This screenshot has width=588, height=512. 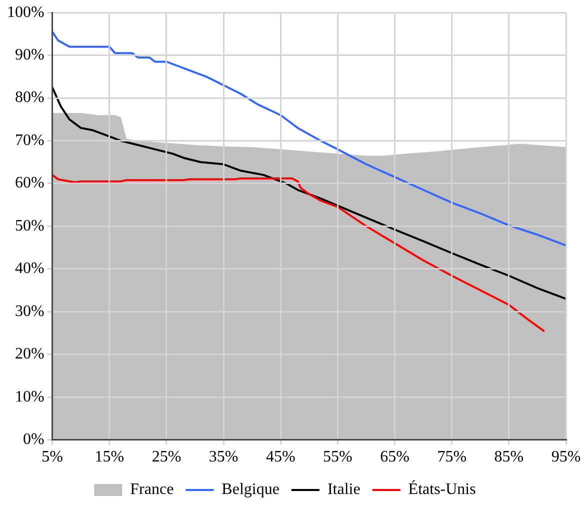 What do you see at coordinates (25, 12) in the screenshot?
I see `y-tick-label: 100%` at bounding box center [25, 12].